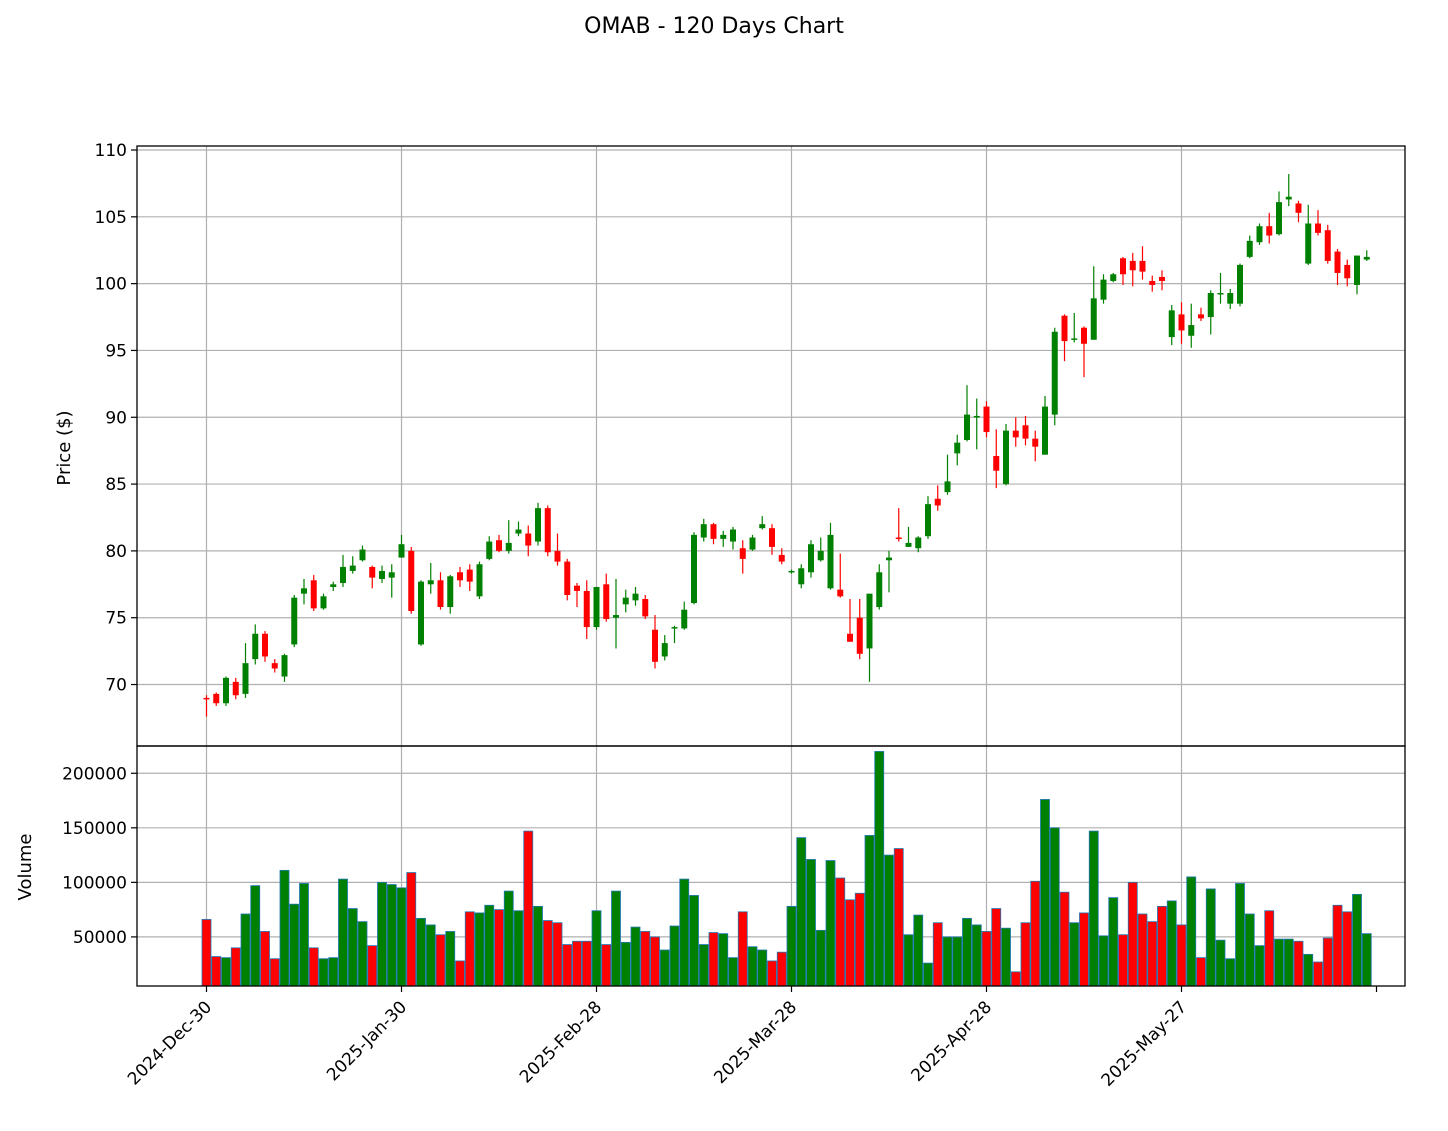 Image resolution: width=1448 pixels, height=1131 pixels. Describe the element at coordinates (116, 619) in the screenshot. I see `price-y-tick-label: 75` at that location.